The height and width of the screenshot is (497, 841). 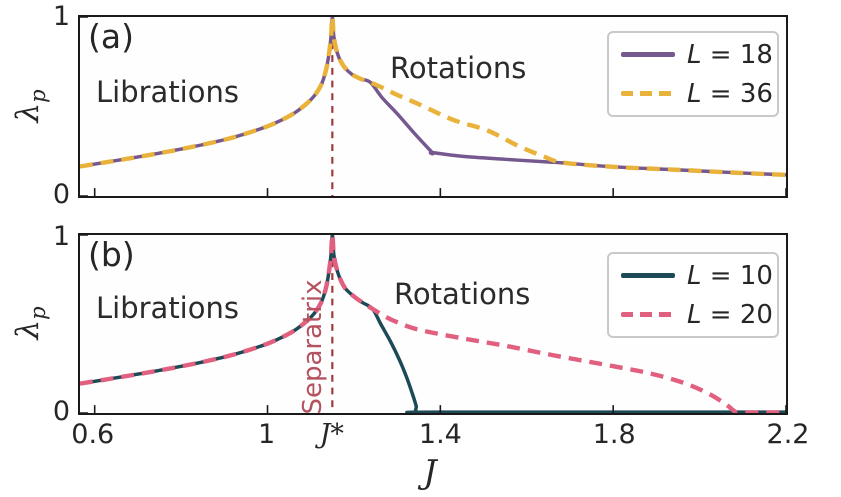 I want to click on legend-label-L36: L = 36, so click(x=730, y=94).